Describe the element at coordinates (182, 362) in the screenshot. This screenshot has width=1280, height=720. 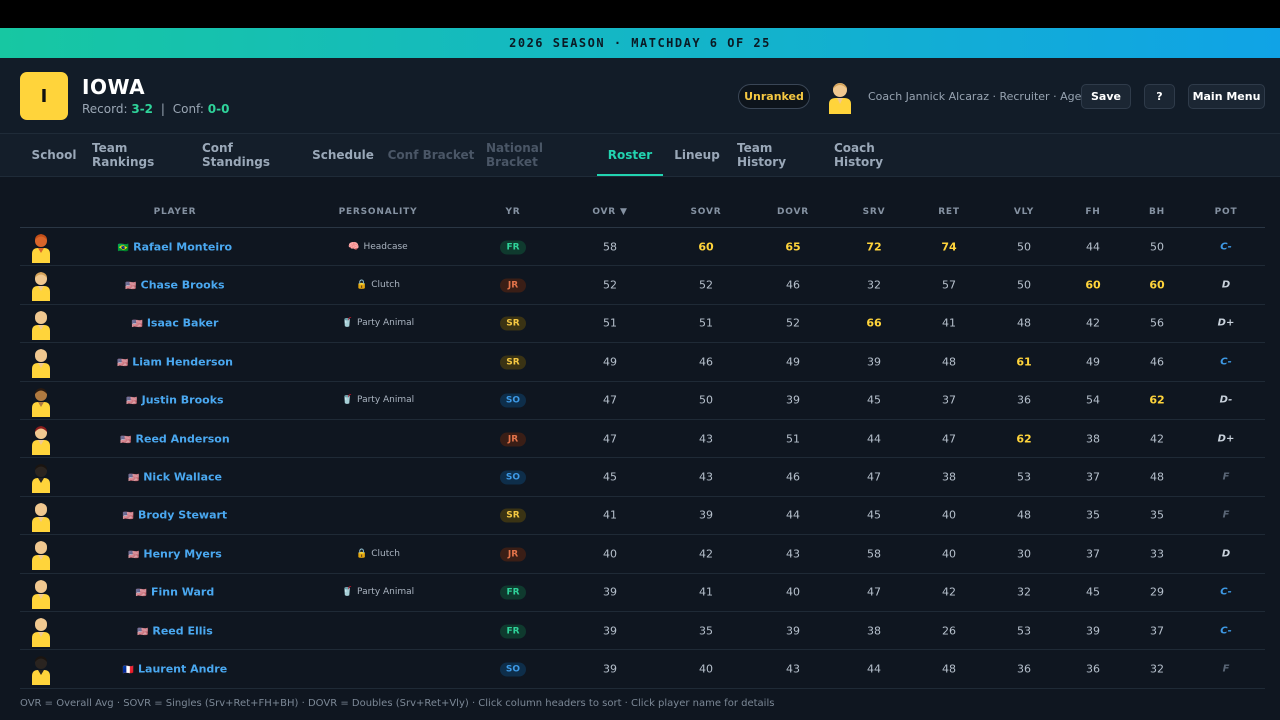
I see `player-name-link: Liam Henderson` at that location.